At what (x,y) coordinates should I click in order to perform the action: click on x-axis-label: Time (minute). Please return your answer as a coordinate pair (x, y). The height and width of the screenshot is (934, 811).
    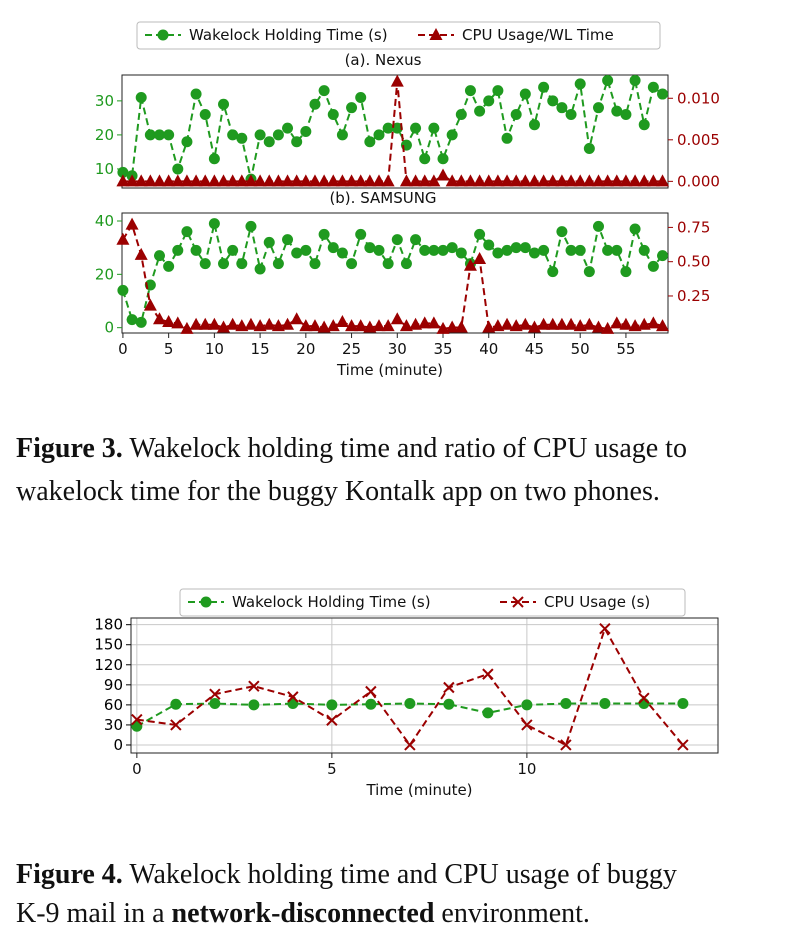
    Looking at the image, I should click on (389, 370).